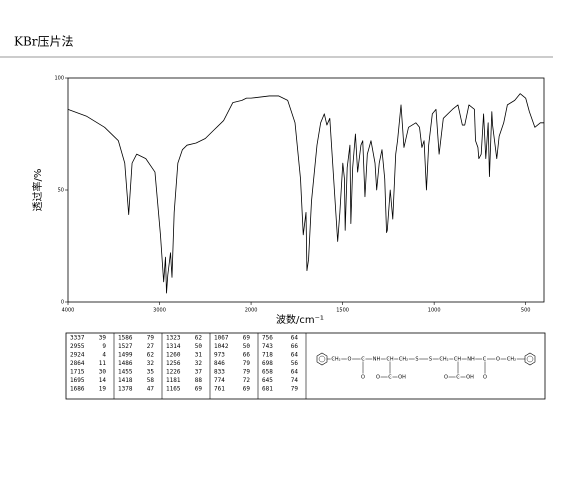  Describe the element at coordinates (199, 355) in the screenshot. I see `peak-transmittance: 31` at that location.